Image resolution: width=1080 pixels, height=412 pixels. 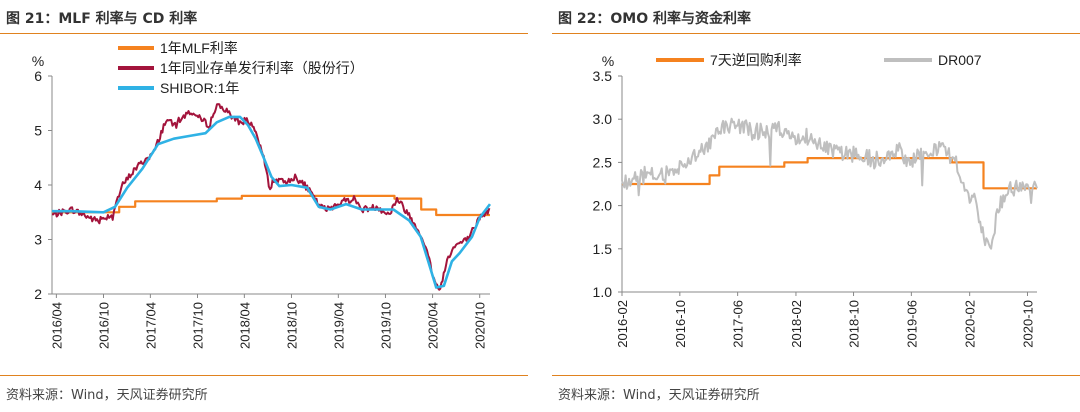 I want to click on x-tick-label: 2018/04, so click(x=244, y=325).